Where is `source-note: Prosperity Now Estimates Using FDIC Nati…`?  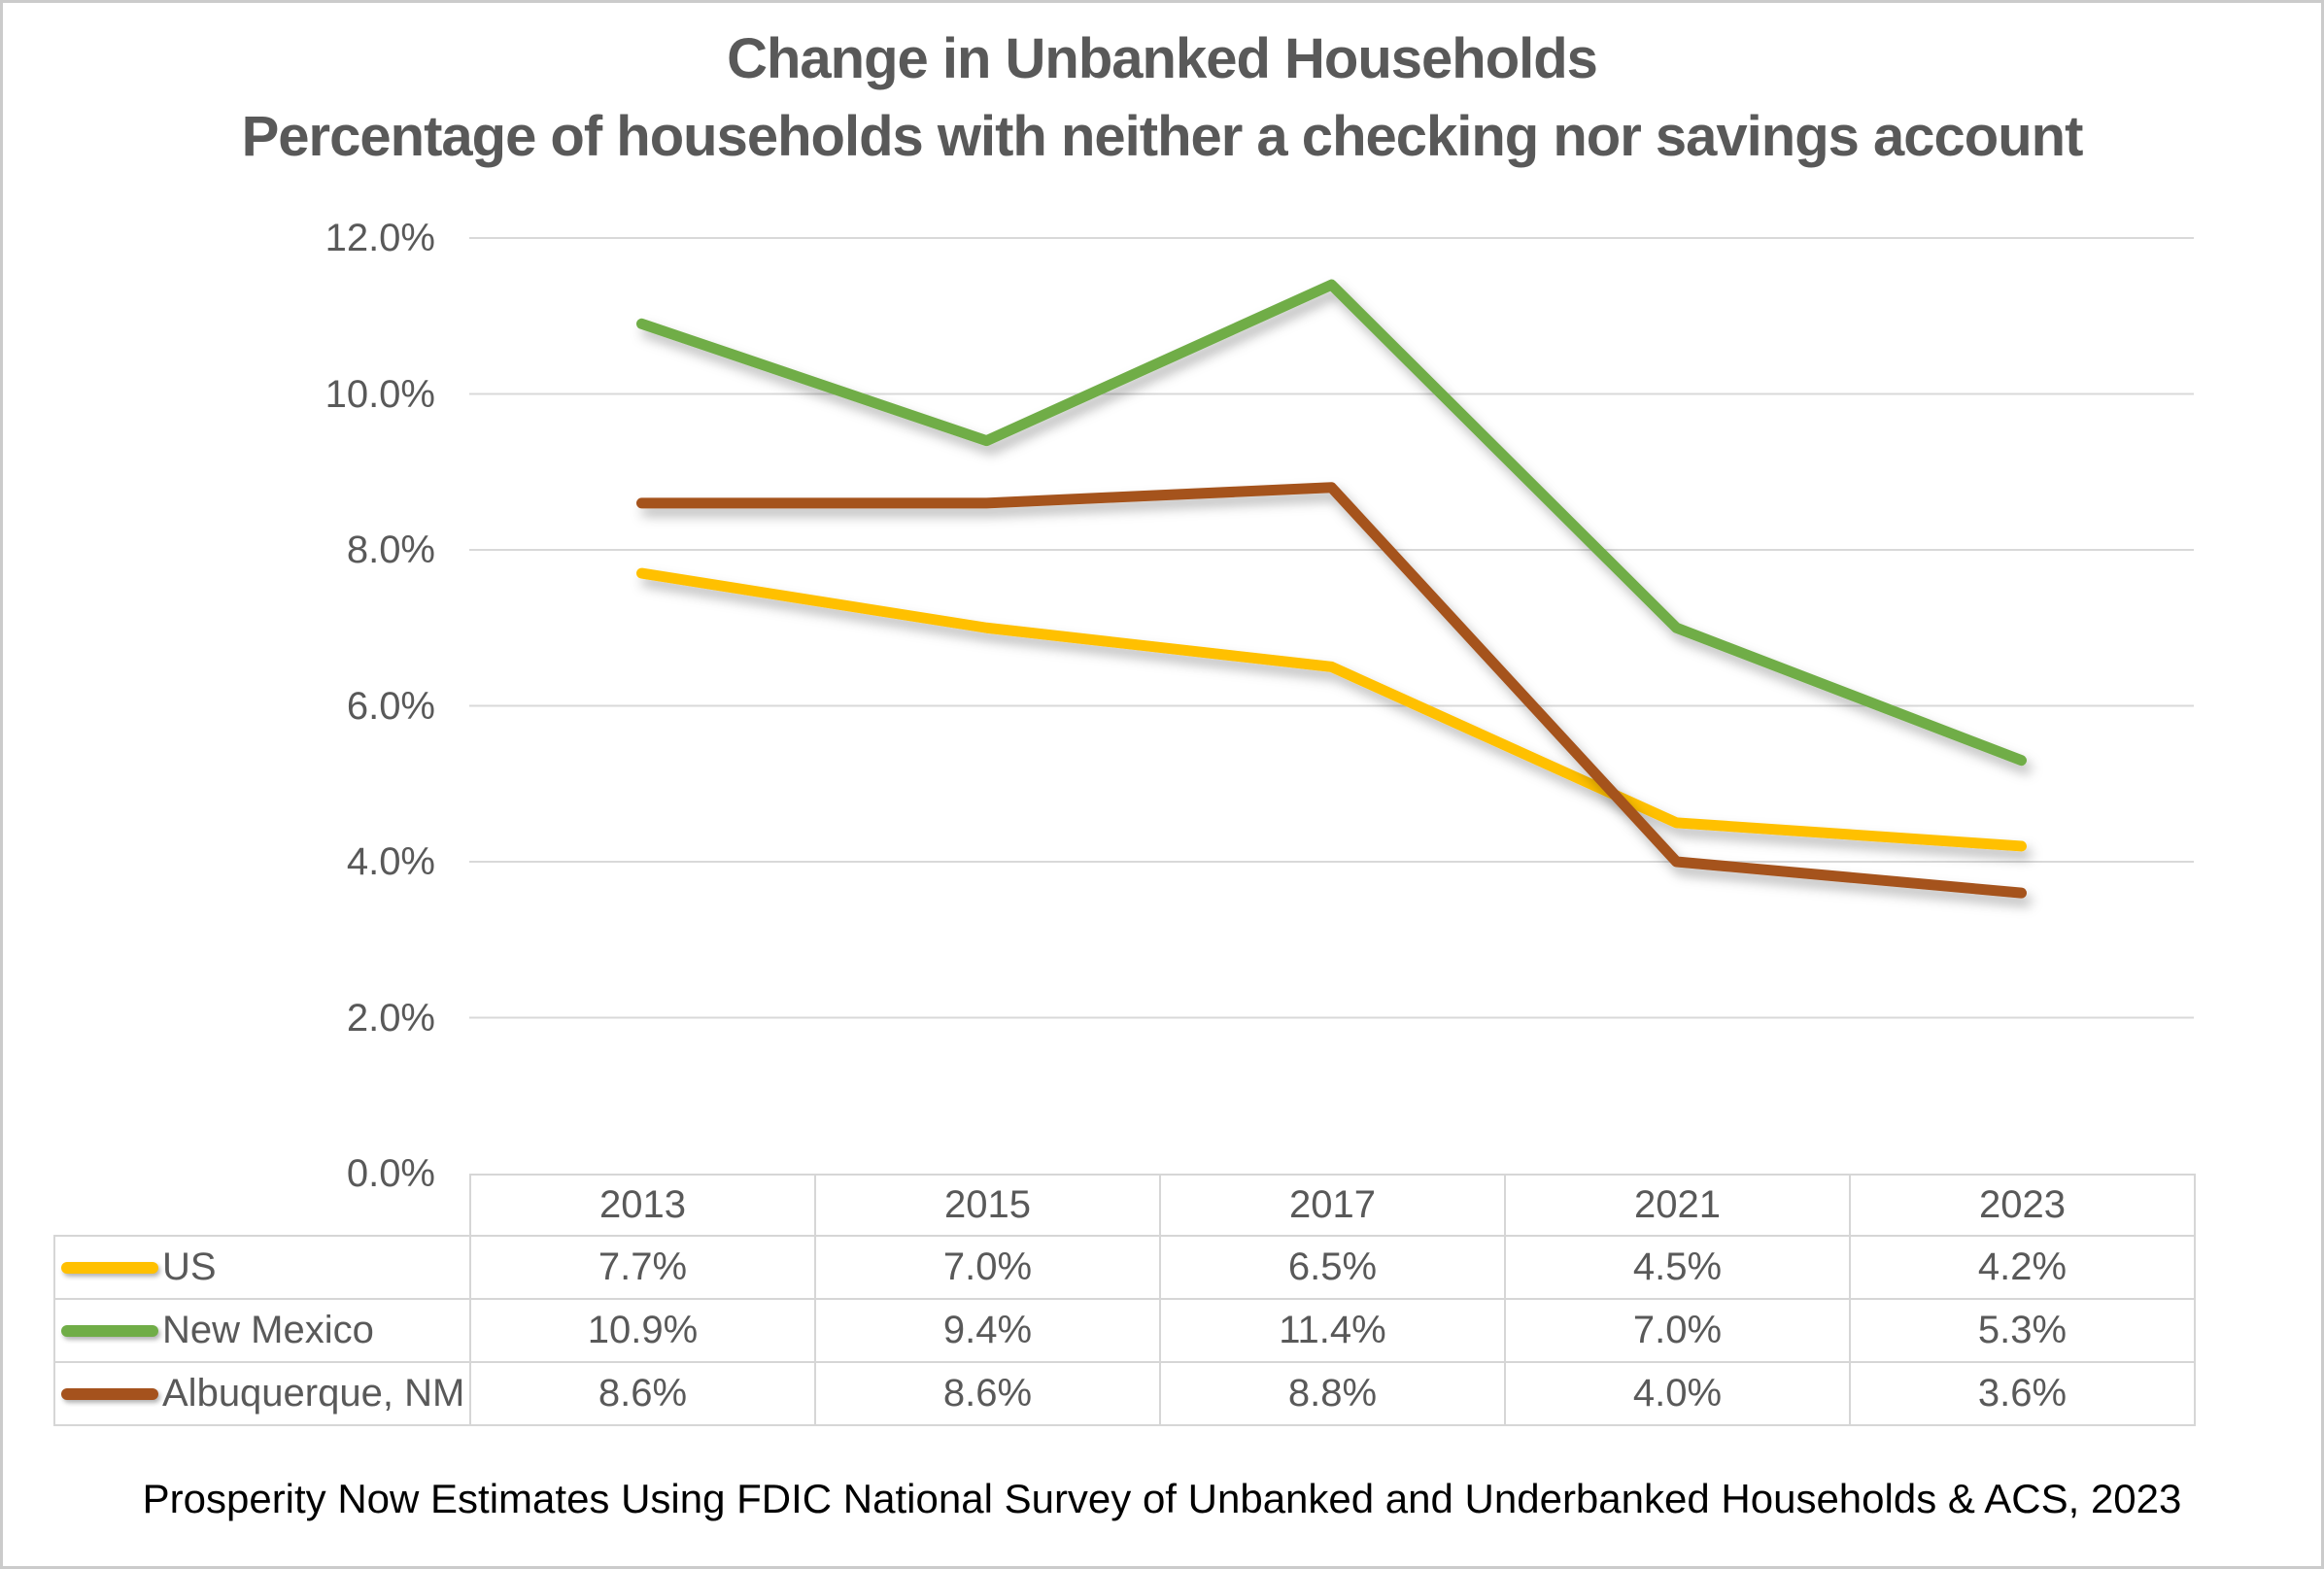
source-note: Prosperity Now Estimates Using FDIC Nati… is located at coordinates (1162, 1498).